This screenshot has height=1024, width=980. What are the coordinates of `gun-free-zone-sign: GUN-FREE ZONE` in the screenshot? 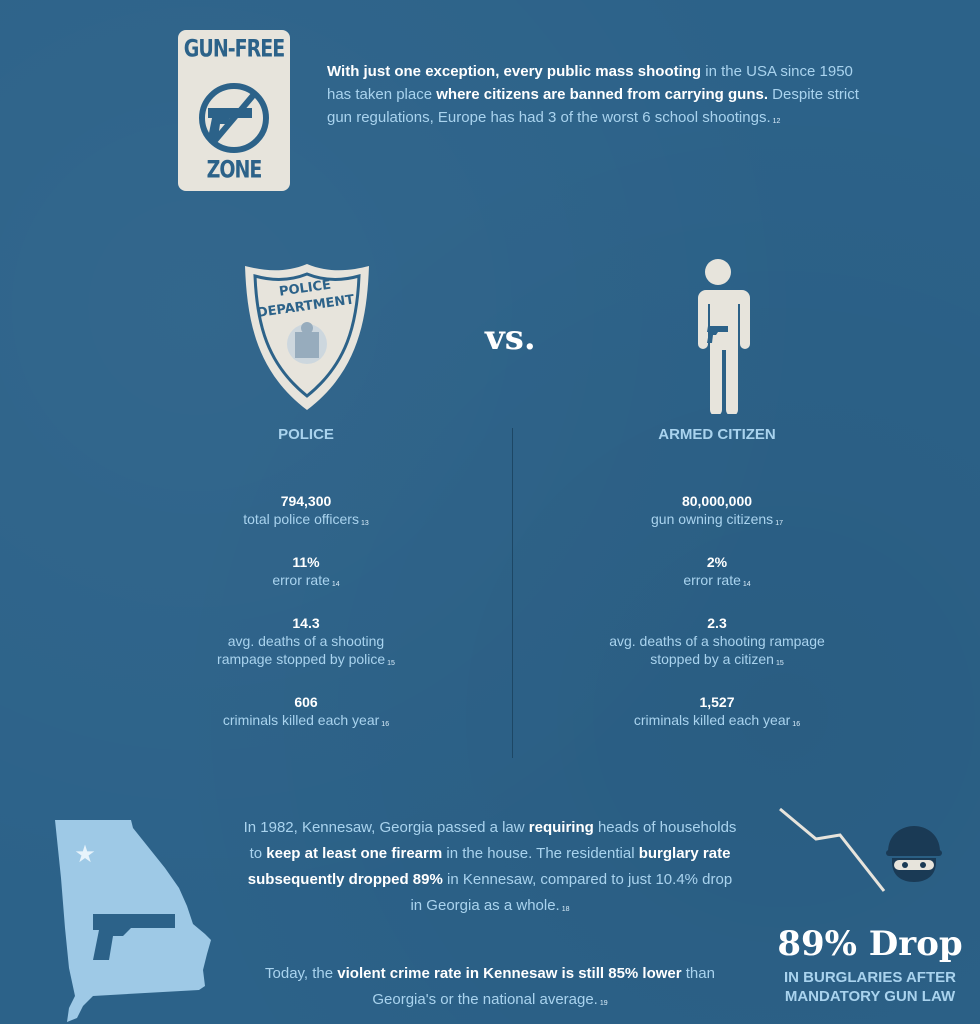 It's located at (234, 110).